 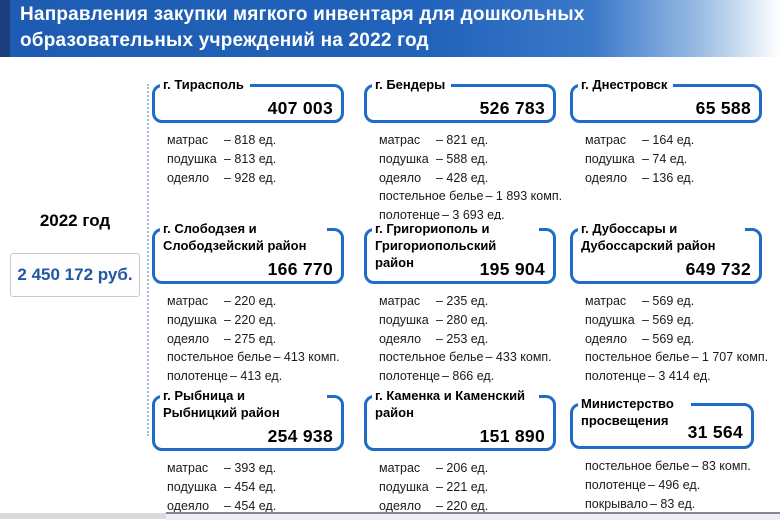 What do you see at coordinates (668, 140) in the screenshot?
I see `item-value: – 164 ед.` at bounding box center [668, 140].